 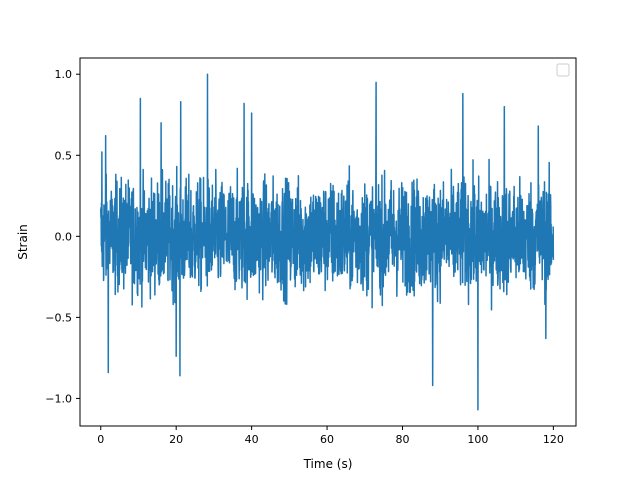 I want to click on y-axis-label: Strain, so click(x=23, y=242).